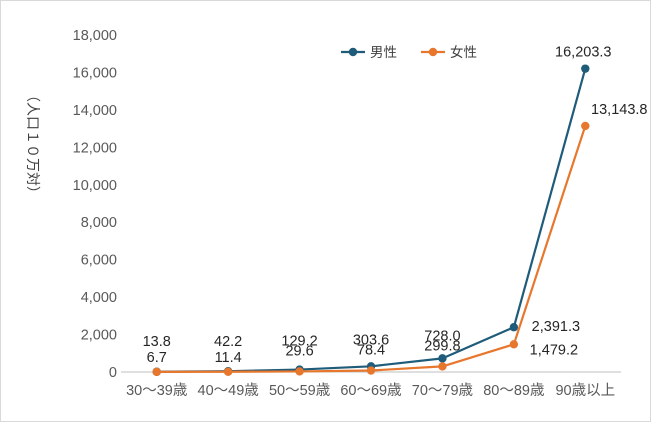 The width and height of the screenshot is (651, 423). What do you see at coordinates (99, 261) in the screenshot?
I see `y-tick-label: 6,000` at bounding box center [99, 261].